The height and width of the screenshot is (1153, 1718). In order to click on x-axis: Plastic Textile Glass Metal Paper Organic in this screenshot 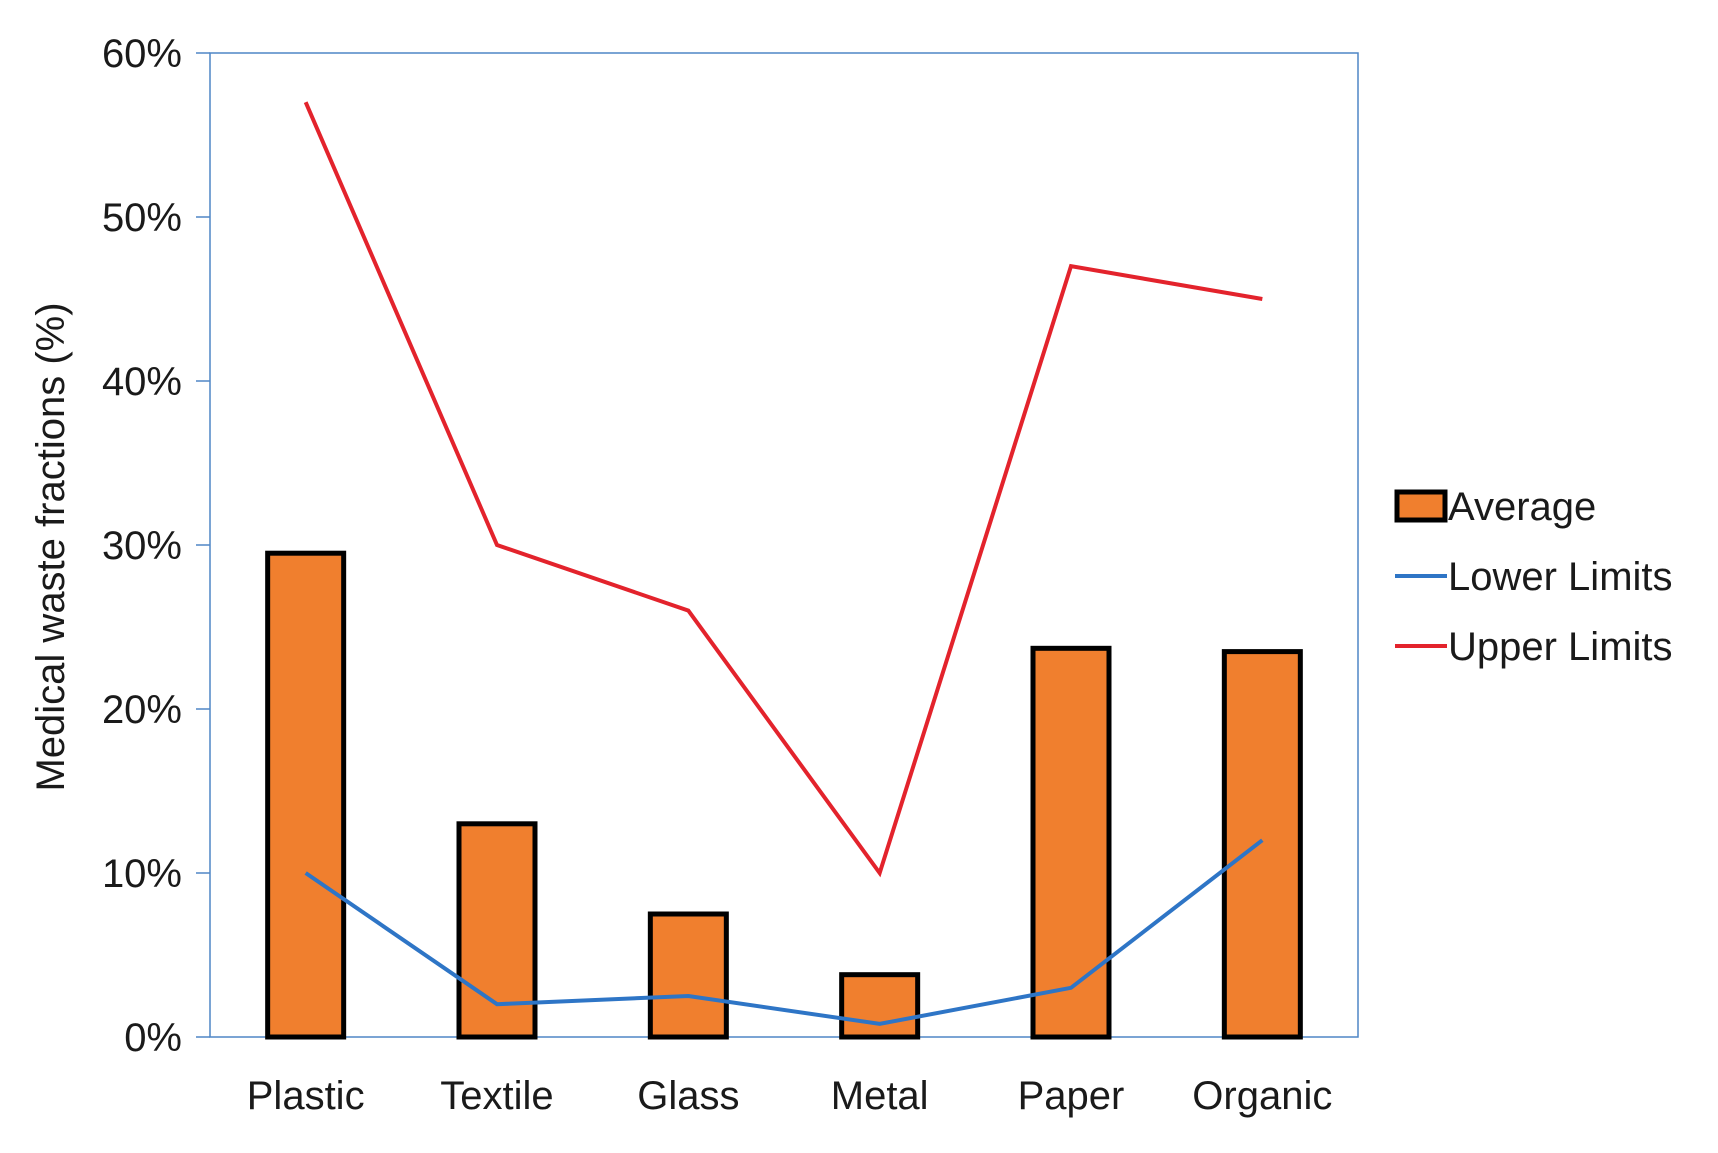, I will do `click(790, 1096)`.